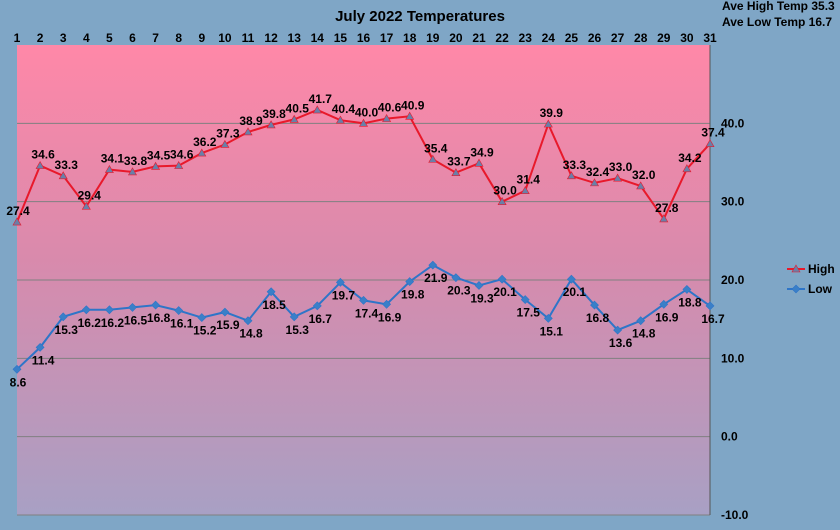 This screenshot has height=530, width=840. Describe the element at coordinates (413, 105) in the screenshot. I see `data-label-high: 40.9` at that location.